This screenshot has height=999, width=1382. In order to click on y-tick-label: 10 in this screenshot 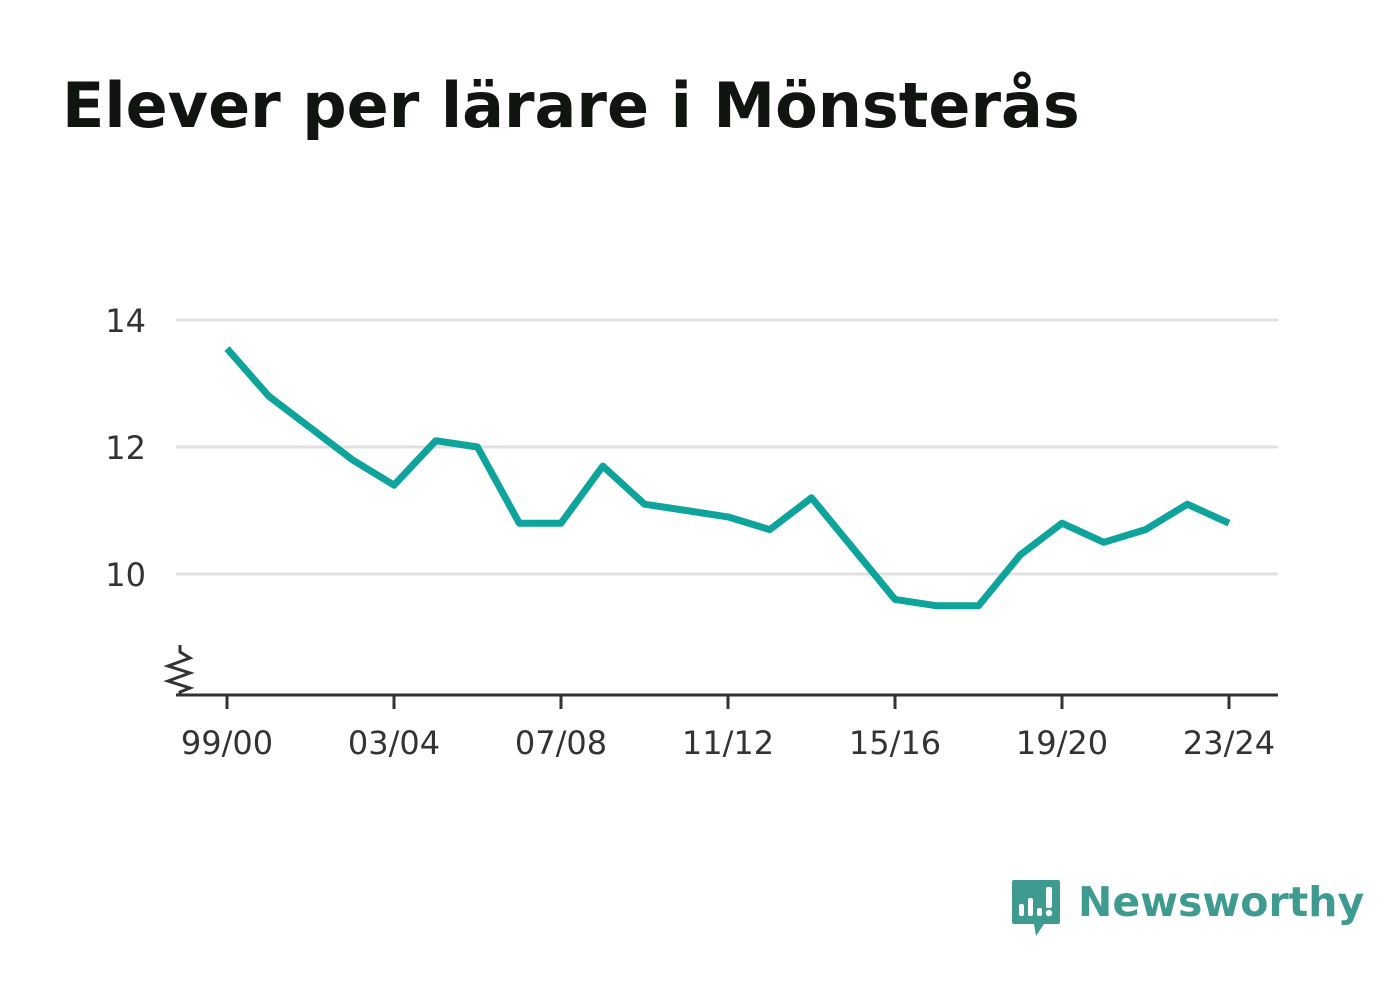, I will do `click(125, 575)`.